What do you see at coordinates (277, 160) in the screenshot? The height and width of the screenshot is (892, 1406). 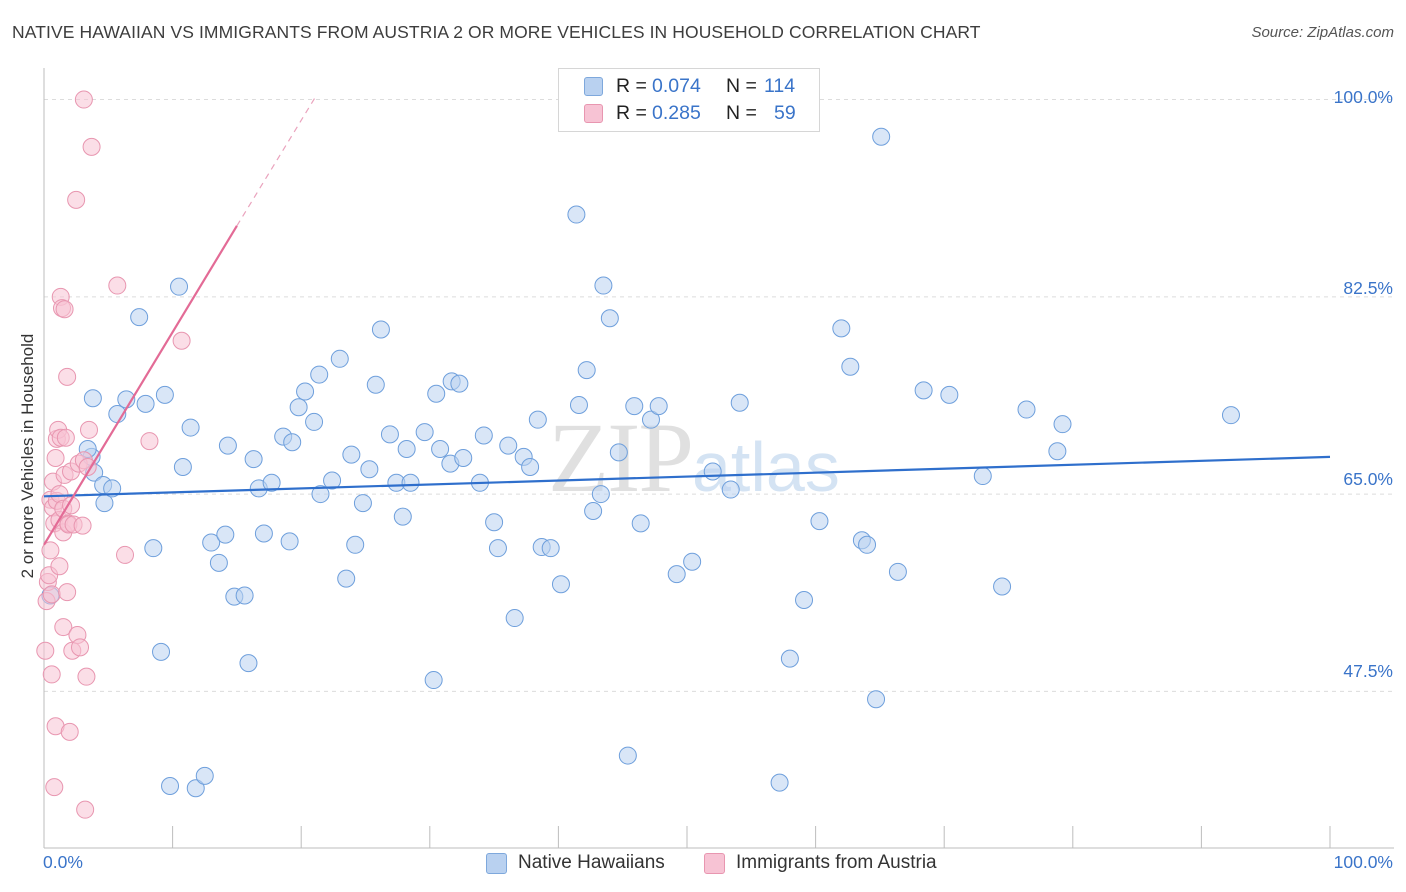 I see `trend-line-extension-immigrants-from-austria` at bounding box center [277, 160].